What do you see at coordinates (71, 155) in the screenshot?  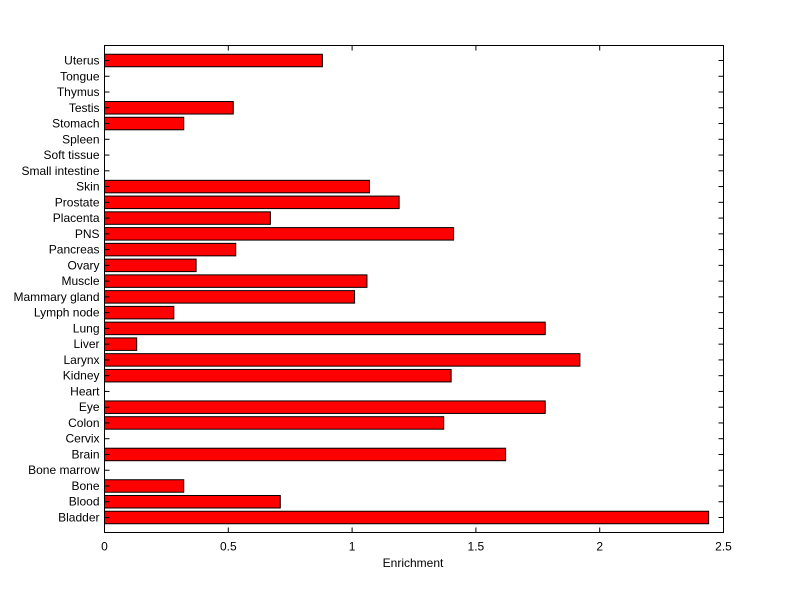 I see `y-tick-label-soft-tissue: Soft tissue` at bounding box center [71, 155].